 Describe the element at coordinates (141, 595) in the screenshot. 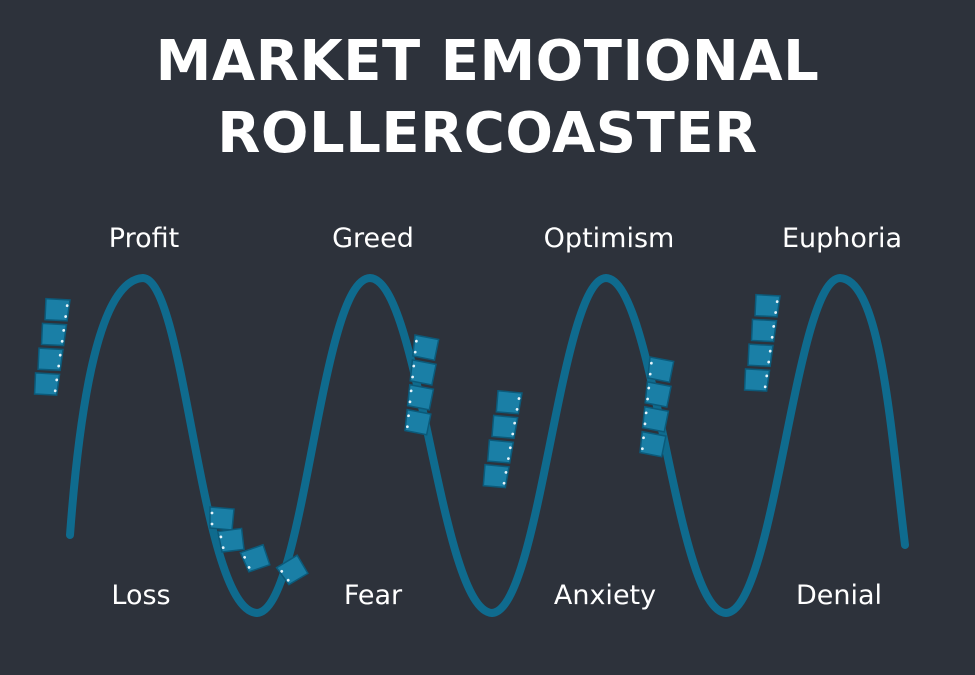

I see `label-loss: Loss` at that location.